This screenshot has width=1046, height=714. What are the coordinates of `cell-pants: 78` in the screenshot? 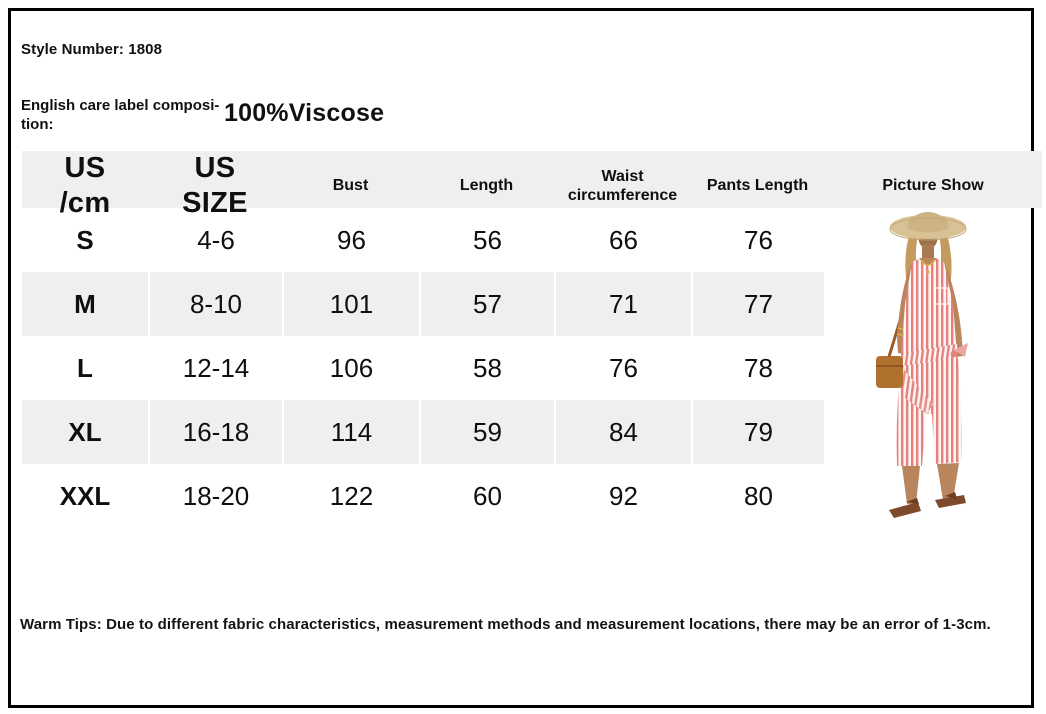 It's located at (757, 368).